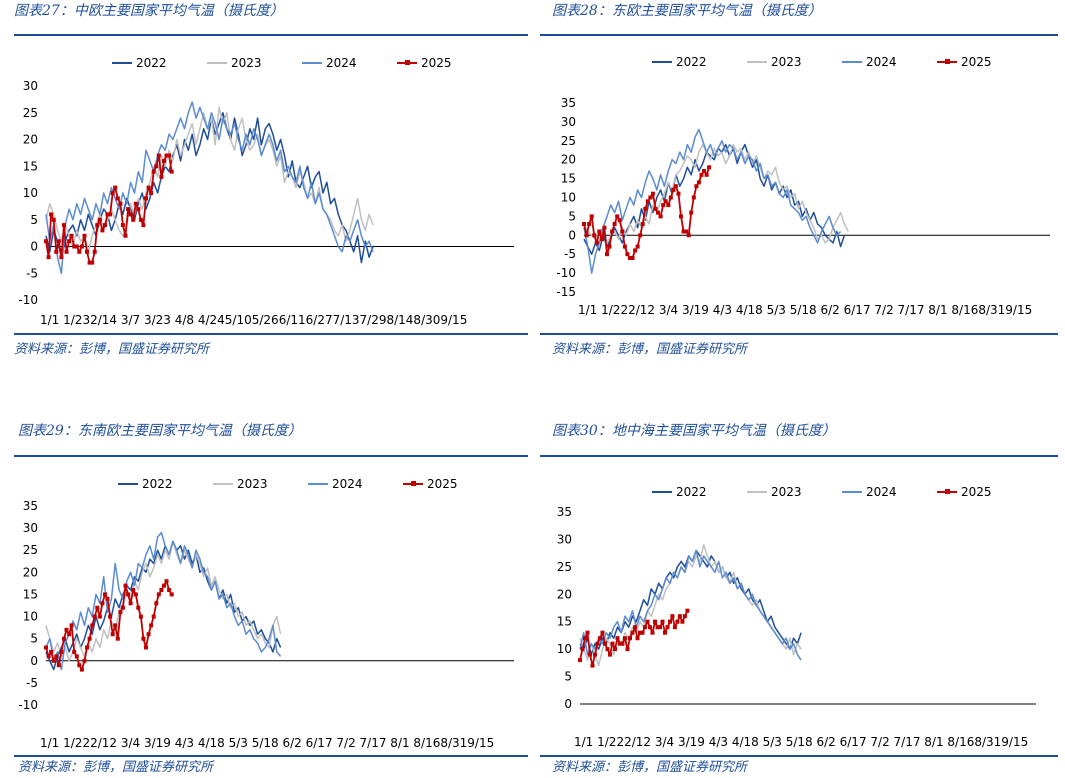 The image size is (1065, 778). What do you see at coordinates (149, 11) in the screenshot?
I see `chart-title: 图表27：中欧主要国家平均气温（摄氏度）` at bounding box center [149, 11].